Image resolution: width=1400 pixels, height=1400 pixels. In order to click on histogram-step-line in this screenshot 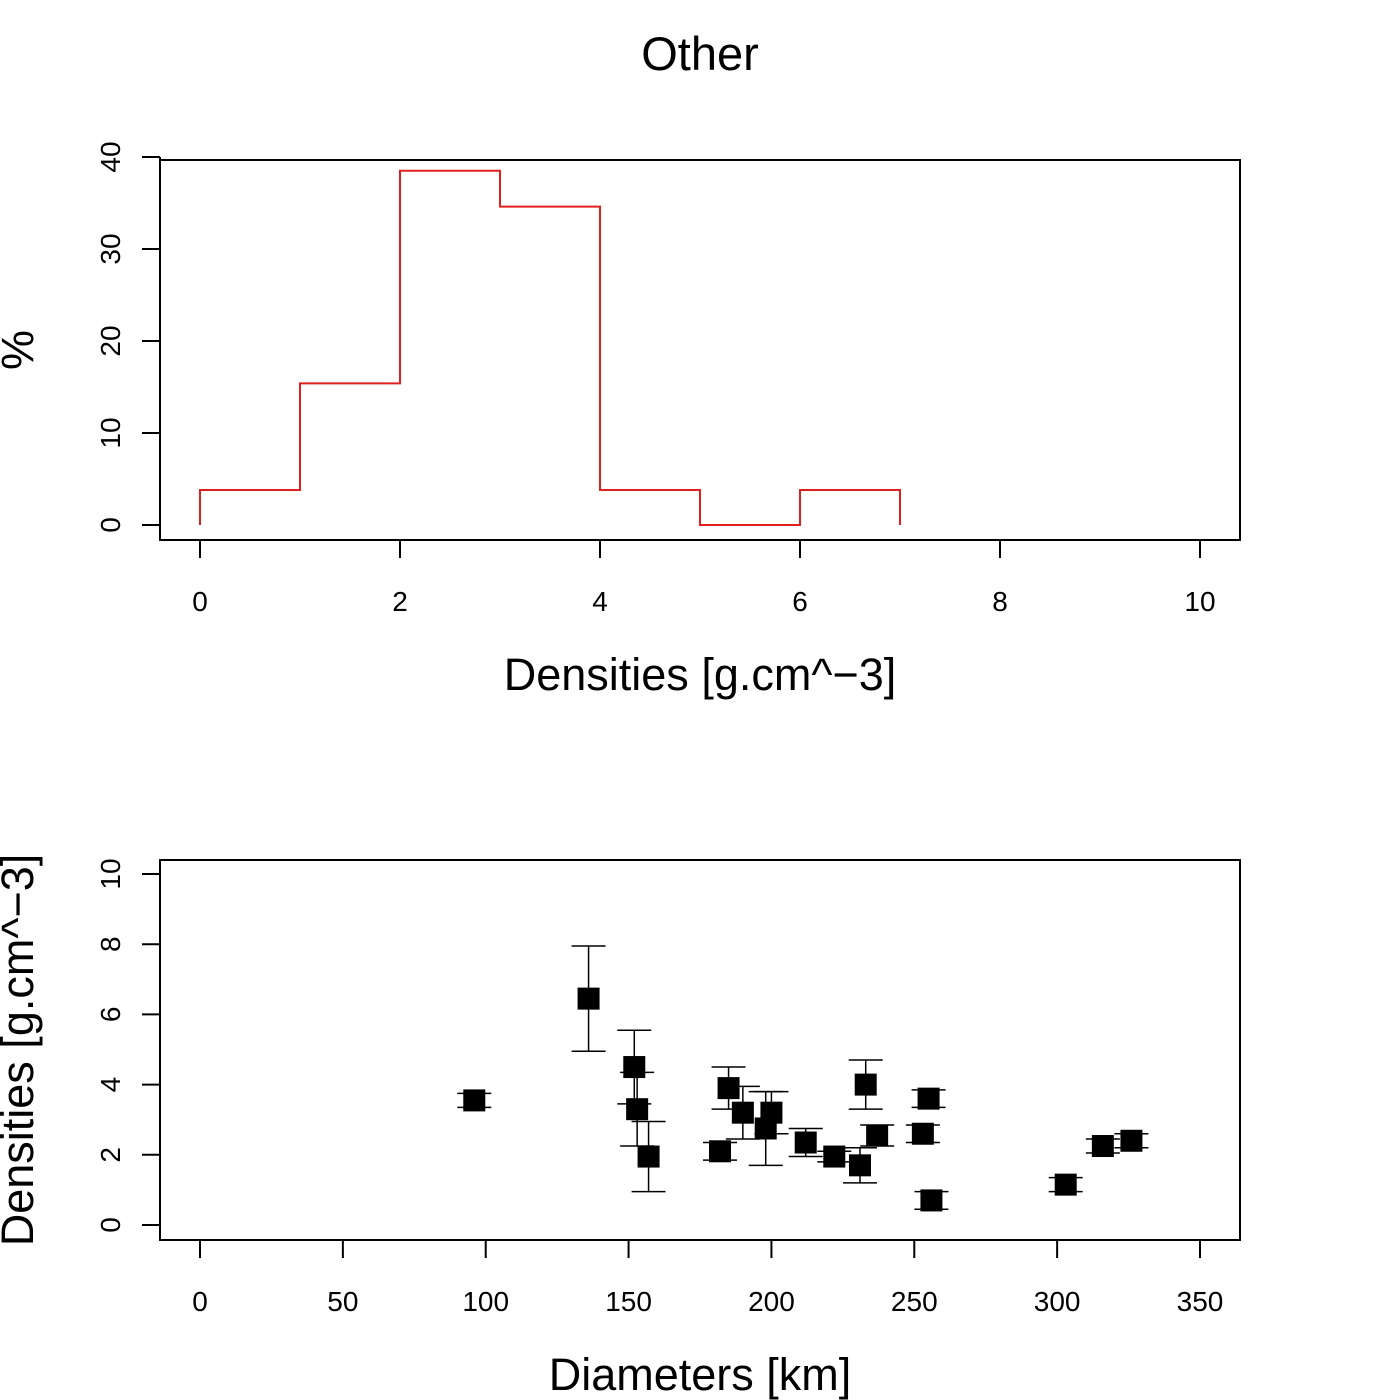, I will do `click(550, 347)`.